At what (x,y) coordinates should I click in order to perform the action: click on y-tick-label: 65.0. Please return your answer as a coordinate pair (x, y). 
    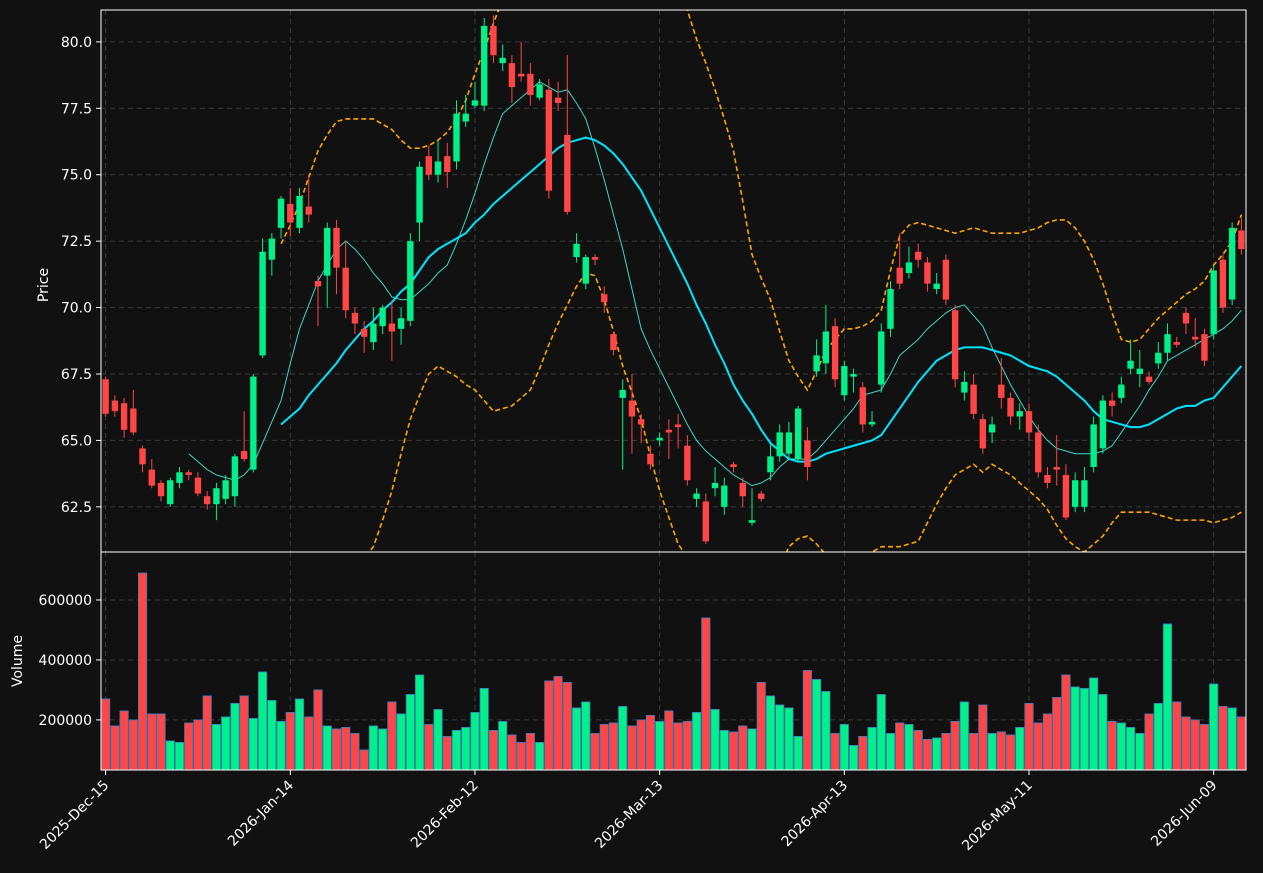
    Looking at the image, I should click on (76, 441).